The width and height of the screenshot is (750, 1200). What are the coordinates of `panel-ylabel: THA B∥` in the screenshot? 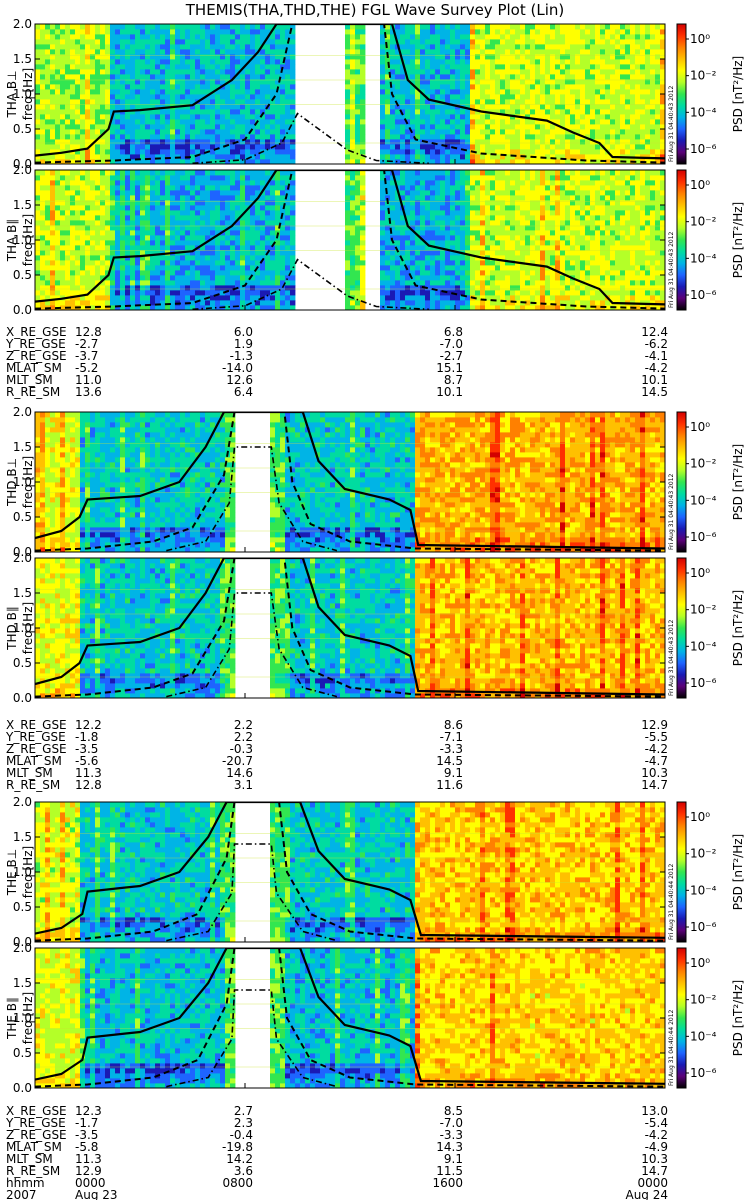 It's located at (12, 241).